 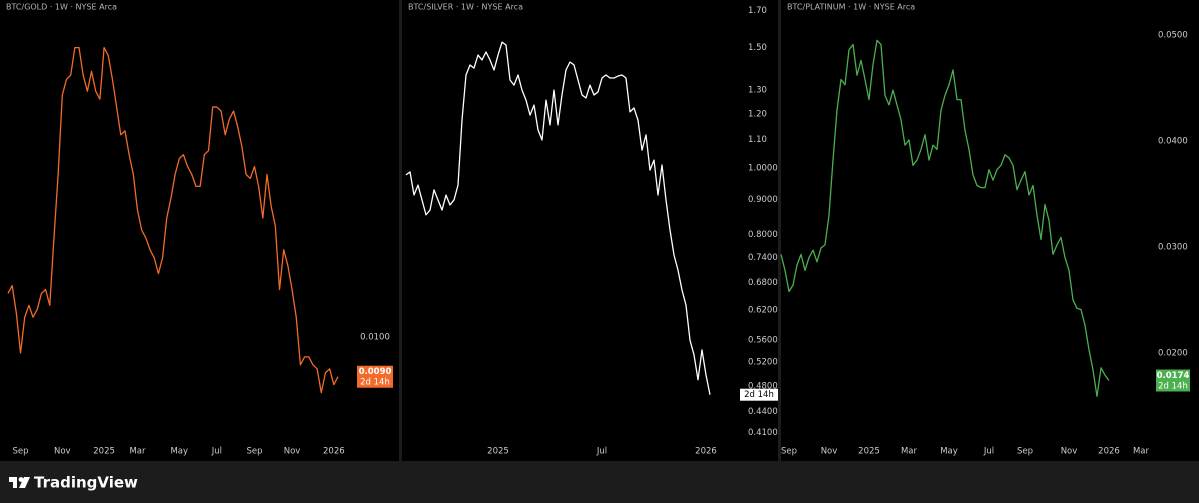 I want to click on y-tick-label: 1.30, so click(x=757, y=91).